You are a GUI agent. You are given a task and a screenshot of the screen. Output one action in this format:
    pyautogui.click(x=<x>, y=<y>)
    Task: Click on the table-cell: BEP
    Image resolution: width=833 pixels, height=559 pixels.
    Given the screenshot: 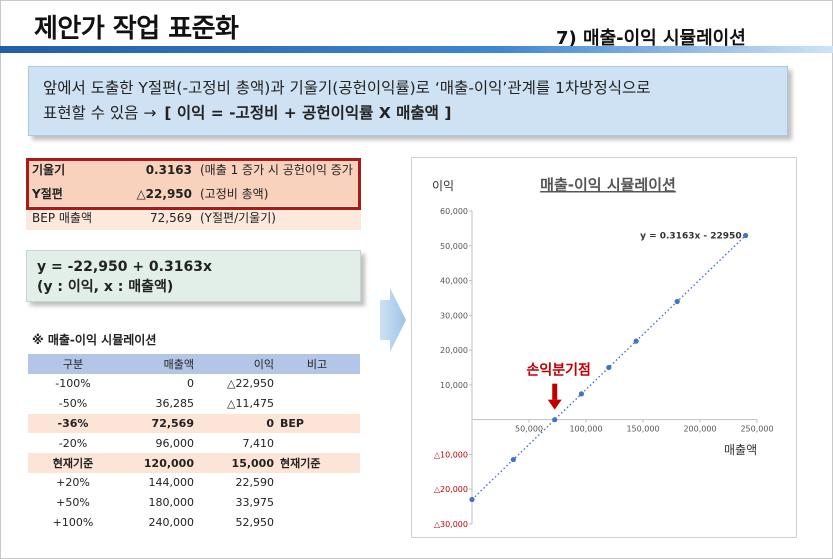 What is the action you would take?
    pyautogui.click(x=317, y=423)
    